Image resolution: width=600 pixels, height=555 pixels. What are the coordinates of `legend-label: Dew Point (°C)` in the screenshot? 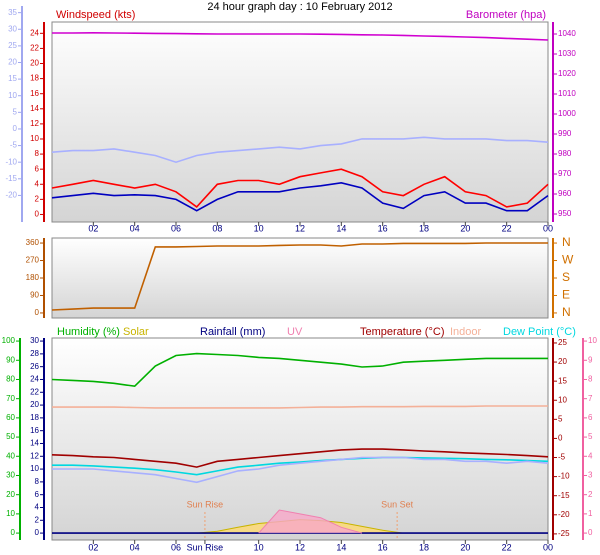 It's located at (539, 332).